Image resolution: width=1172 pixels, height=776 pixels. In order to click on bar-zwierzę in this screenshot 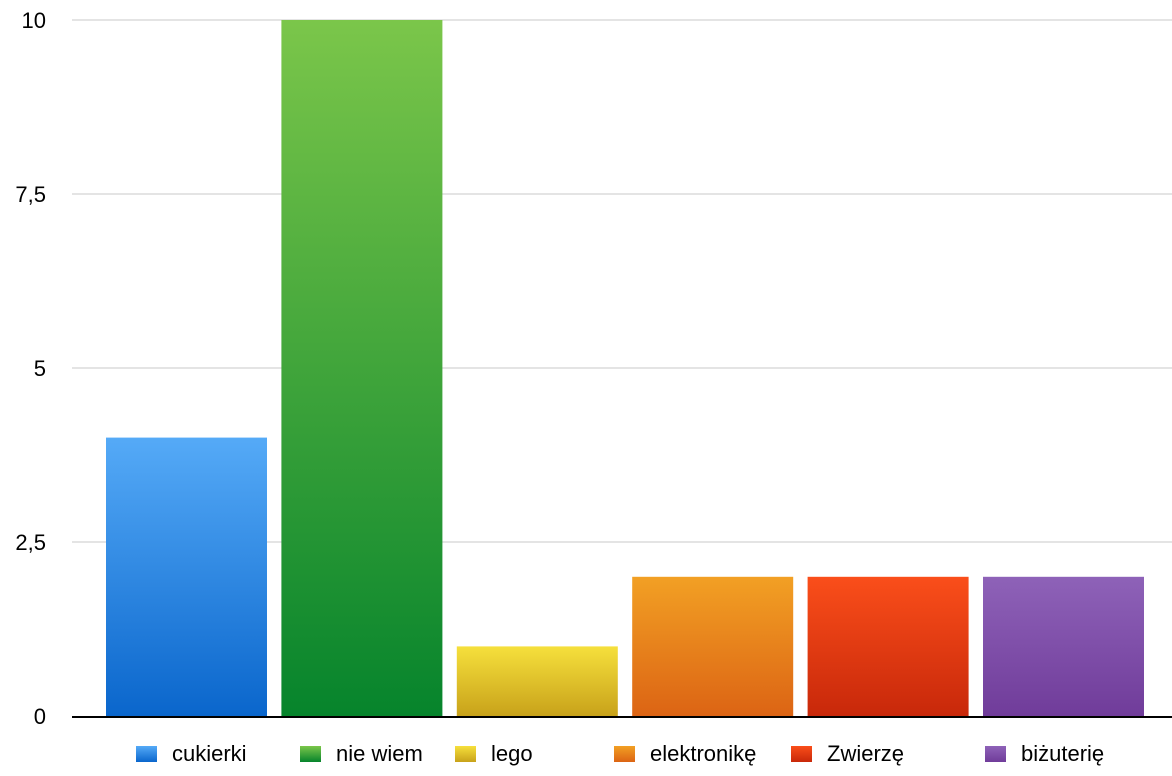, I will do `click(888, 646)`.